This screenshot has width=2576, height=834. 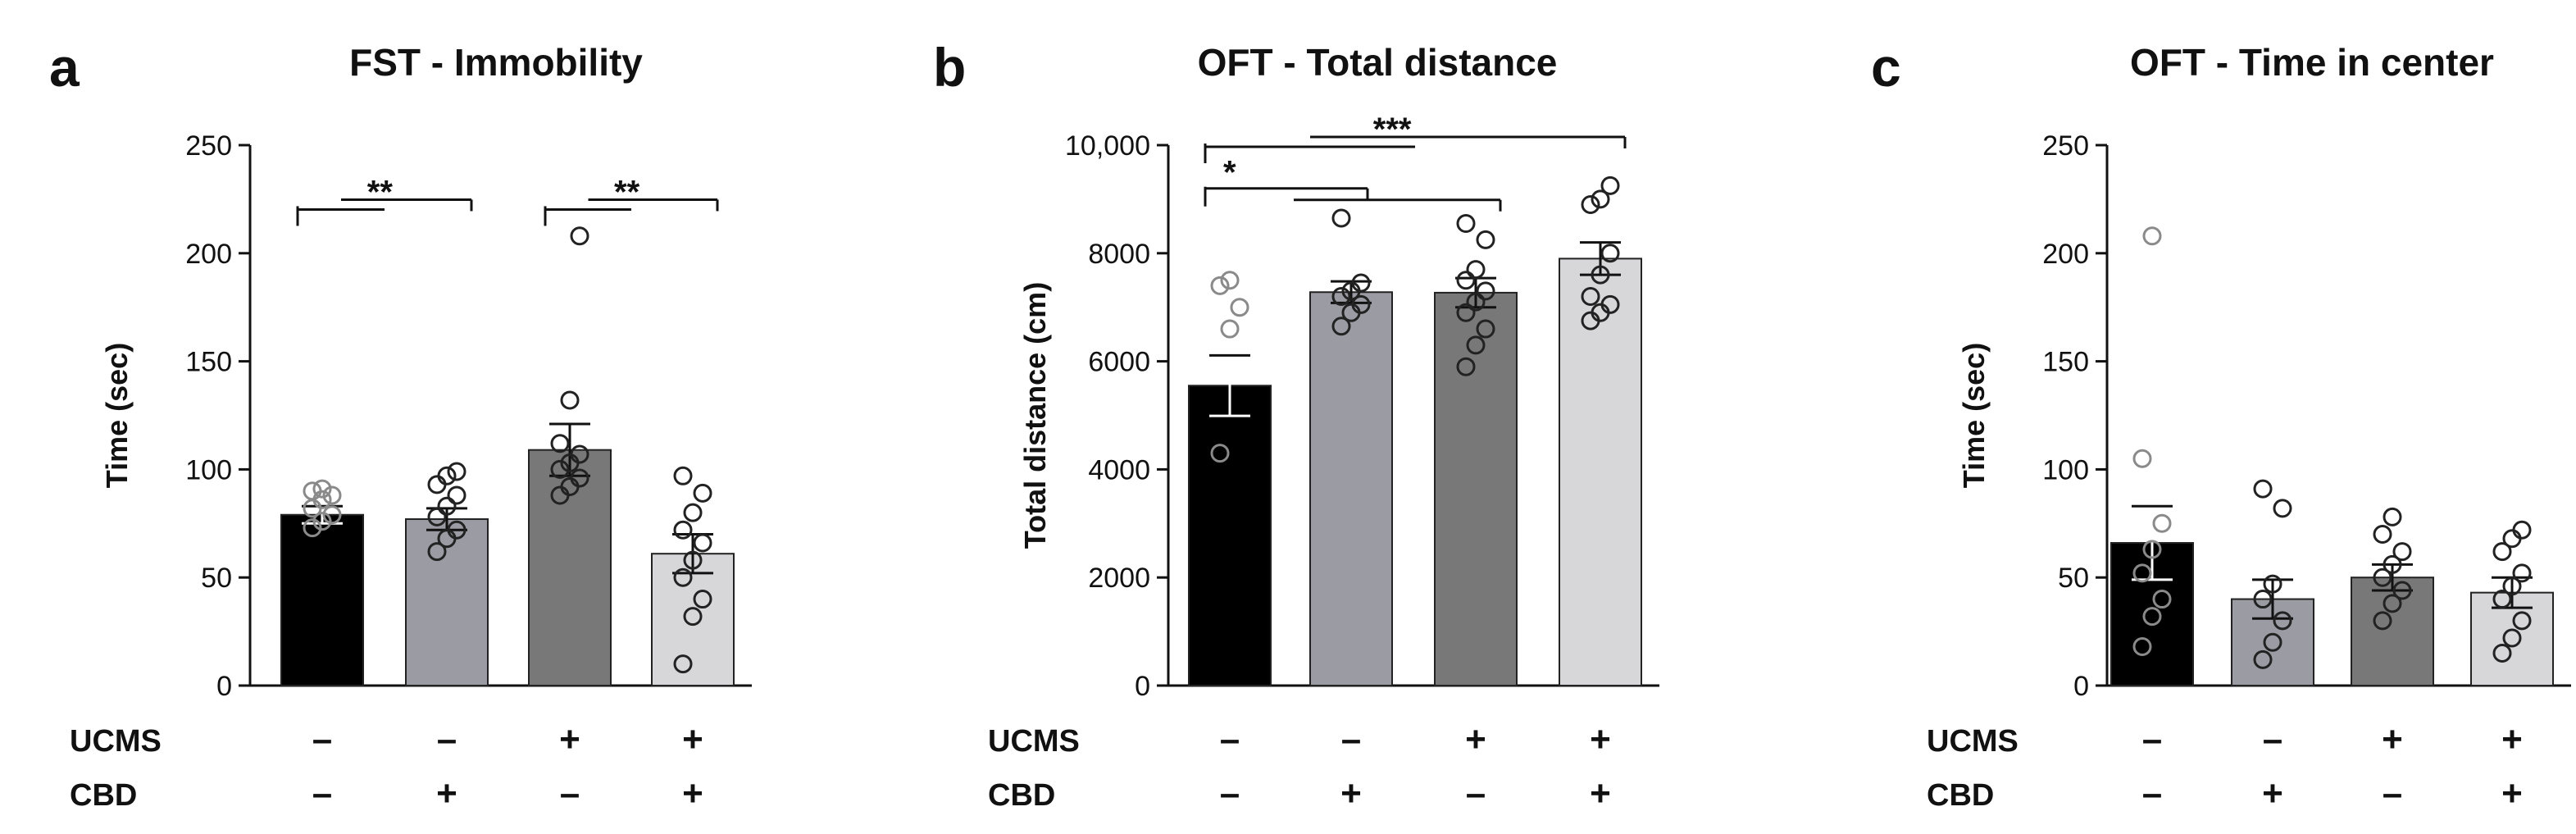 What do you see at coordinates (208, 362) in the screenshot?
I see `y-tick-label-a: 150` at bounding box center [208, 362].